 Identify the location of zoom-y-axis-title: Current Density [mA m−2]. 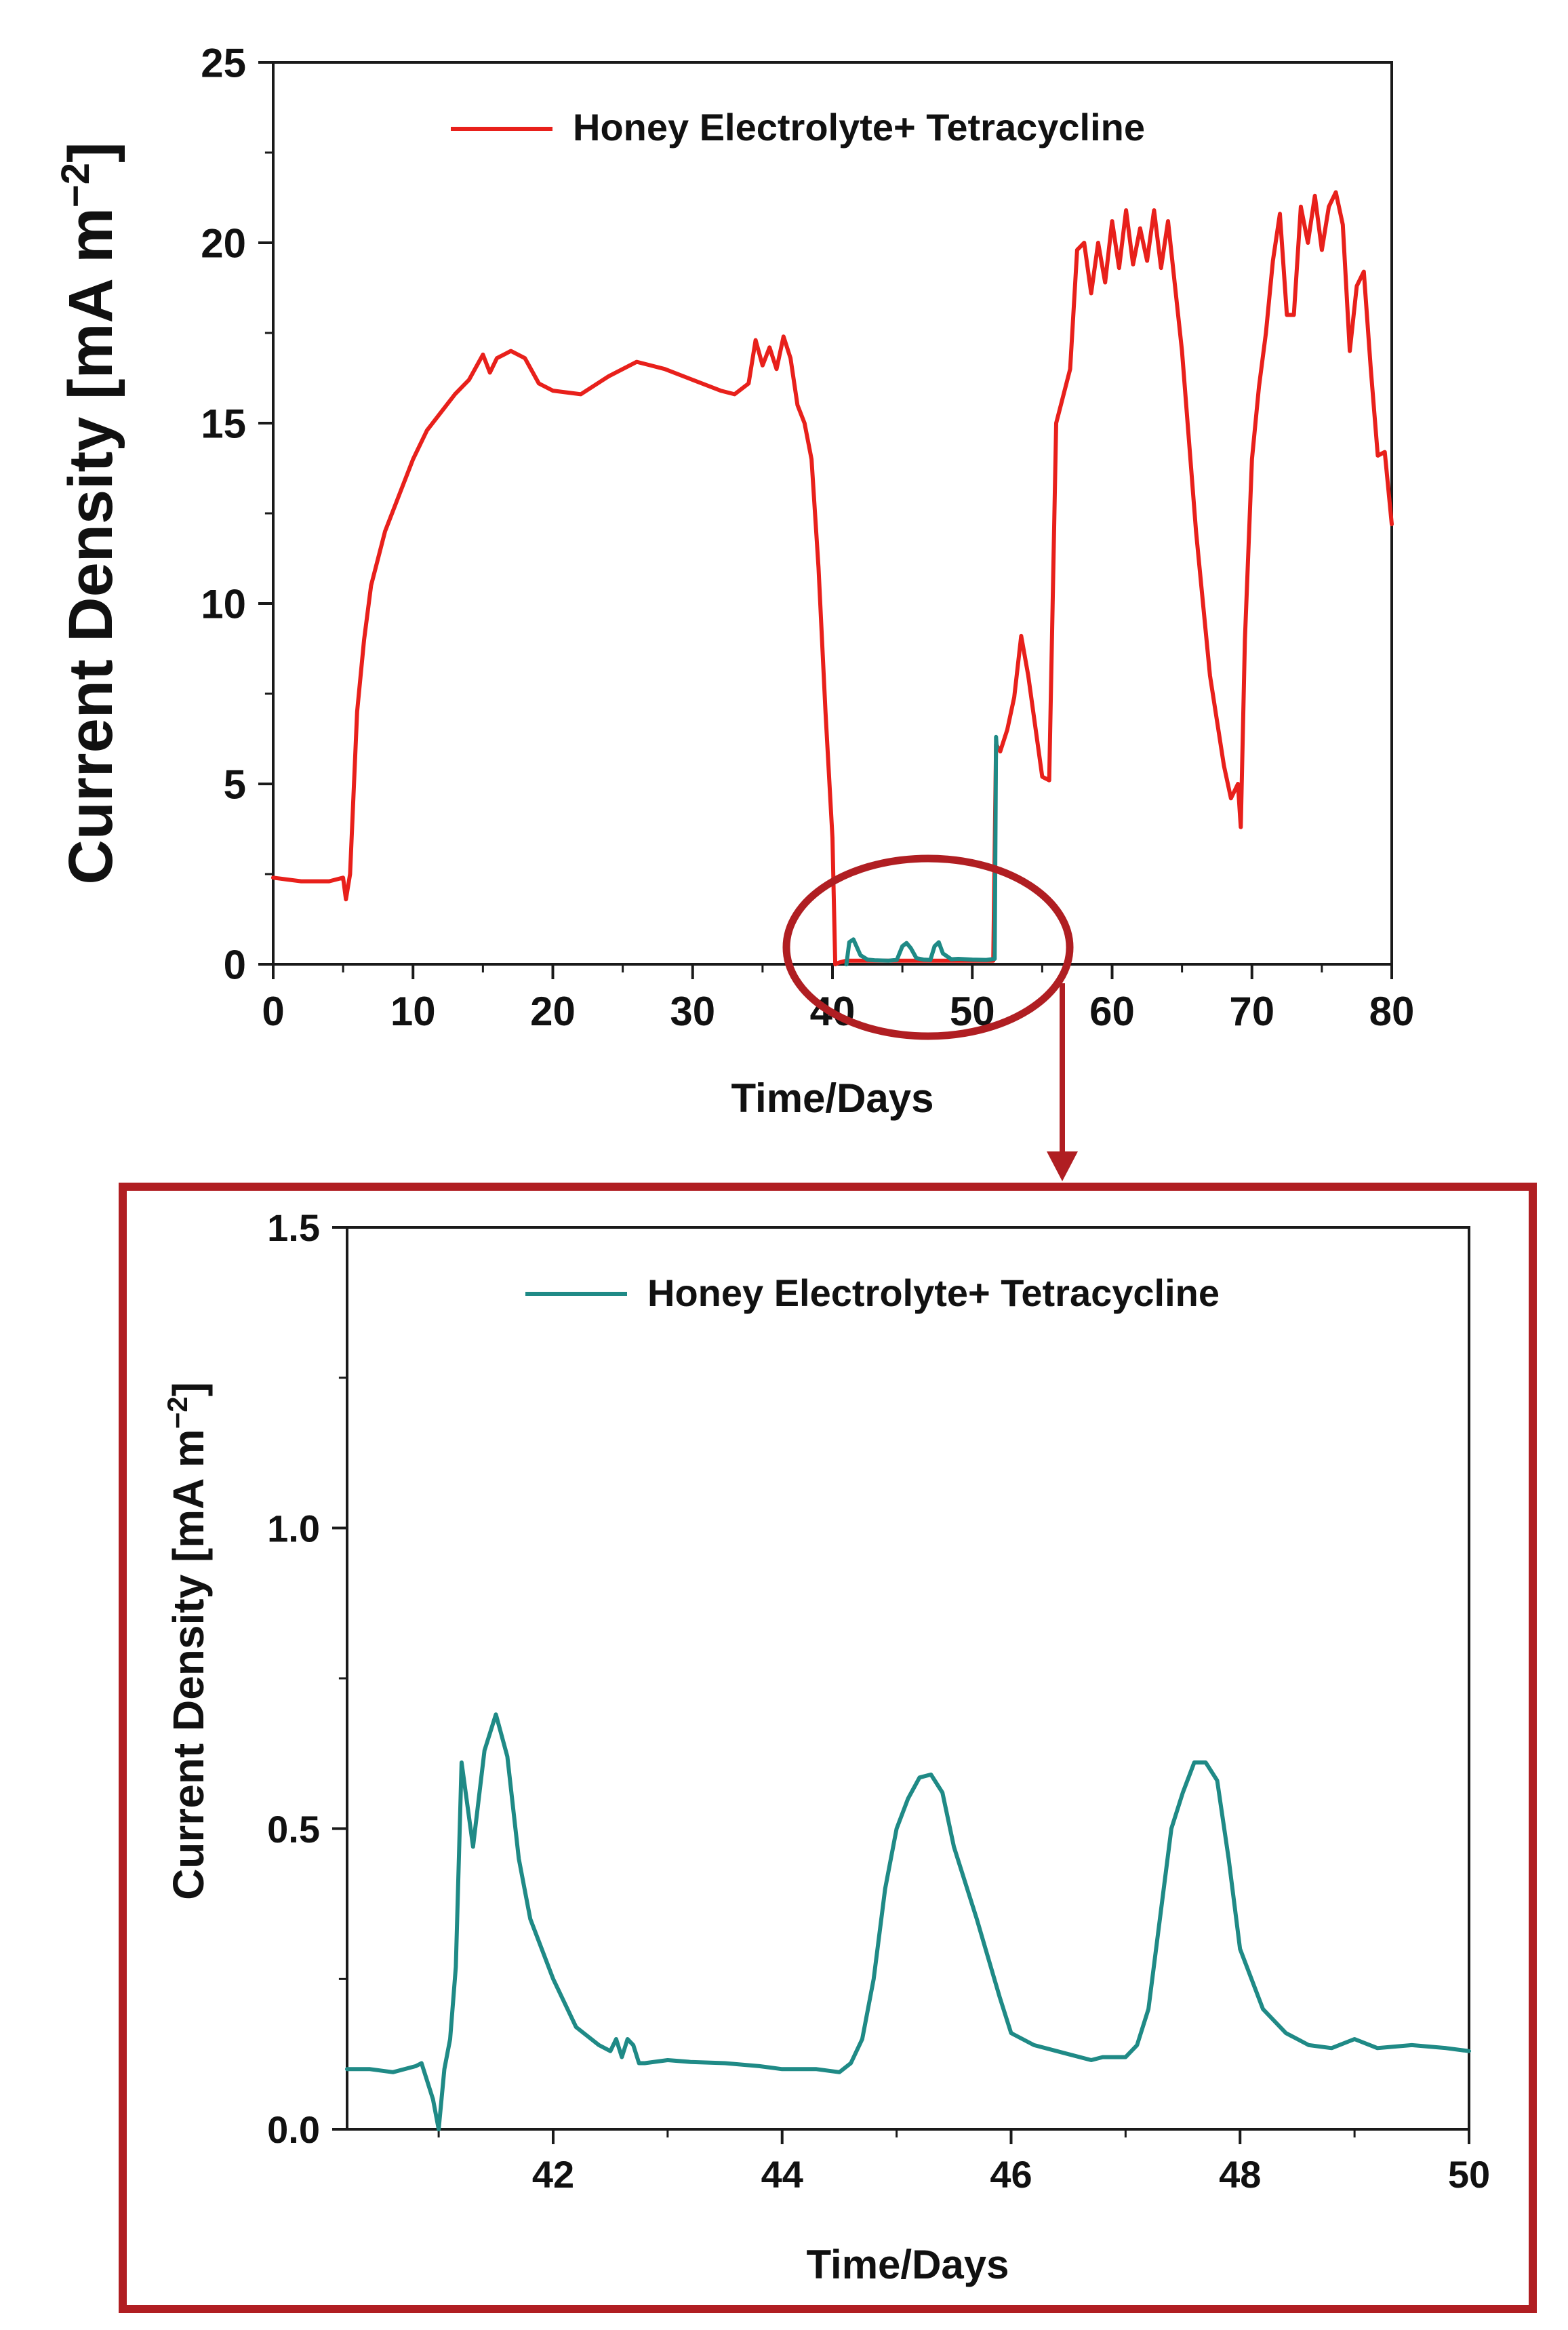
(187, 1641).